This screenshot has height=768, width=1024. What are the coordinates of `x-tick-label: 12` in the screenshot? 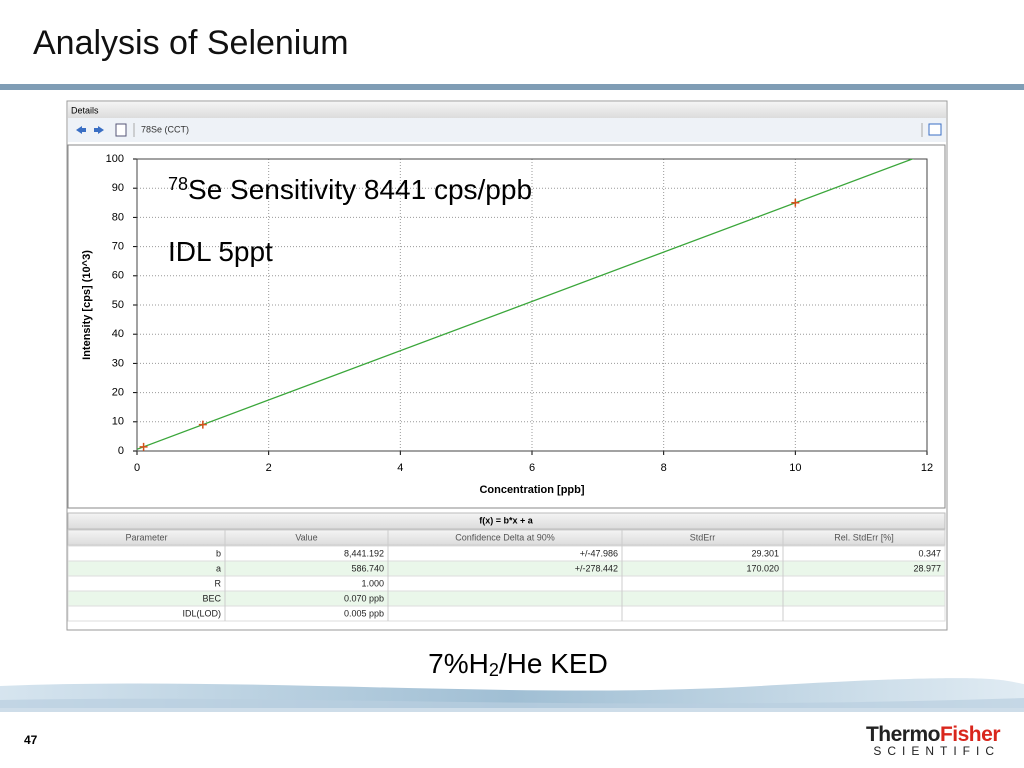 It's located at (927, 468).